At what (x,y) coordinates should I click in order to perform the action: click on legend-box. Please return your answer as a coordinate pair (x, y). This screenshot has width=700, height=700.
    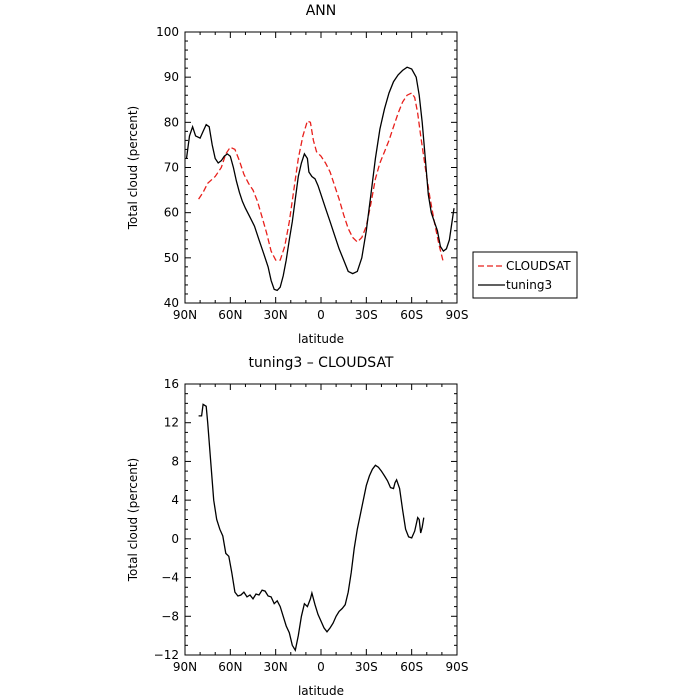
    Looking at the image, I should click on (525, 275).